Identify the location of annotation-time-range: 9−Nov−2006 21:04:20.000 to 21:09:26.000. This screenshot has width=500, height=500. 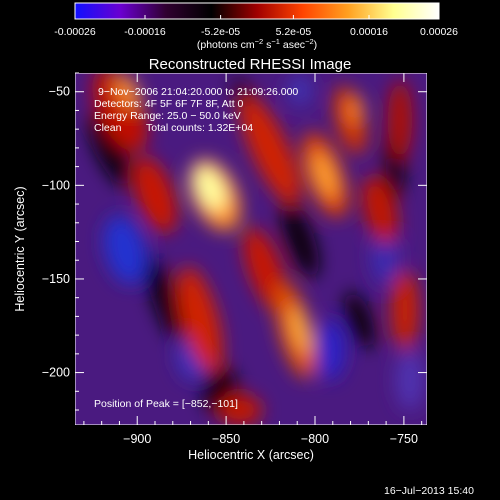
(198, 92).